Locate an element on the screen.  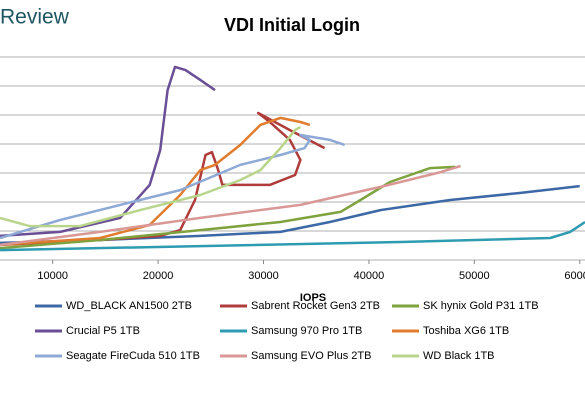
legend-label: Seagate FireCuda 510 1TB is located at coordinates (133, 356).